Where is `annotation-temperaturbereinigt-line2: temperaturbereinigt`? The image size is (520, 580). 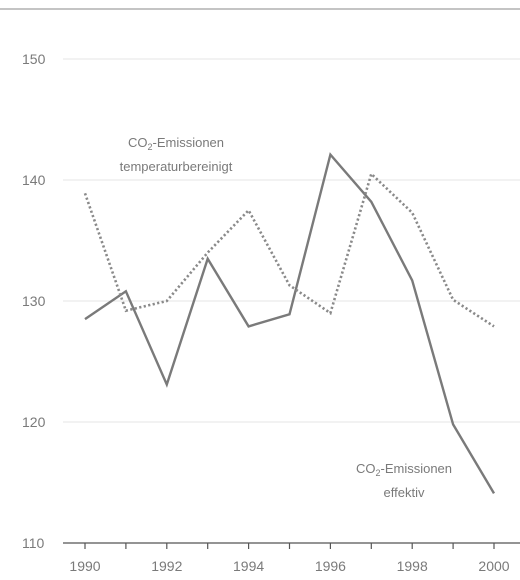
annotation-temperaturbereinigt-line2: temperaturbereinigt is located at coordinates (176, 166).